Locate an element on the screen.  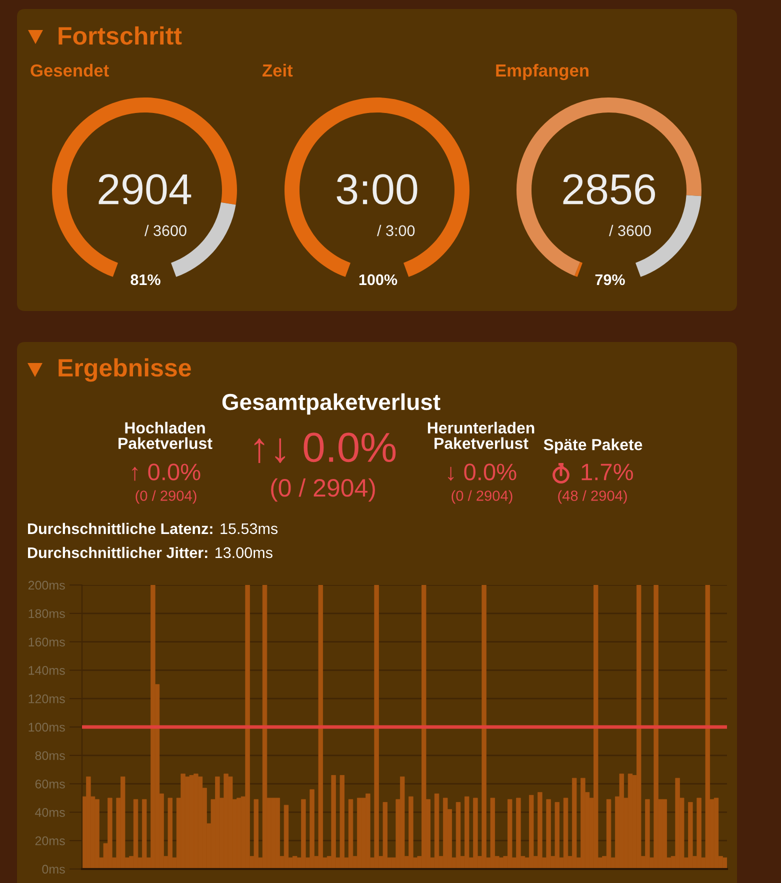
y-tick-label: 200ms is located at coordinates (46, 585).